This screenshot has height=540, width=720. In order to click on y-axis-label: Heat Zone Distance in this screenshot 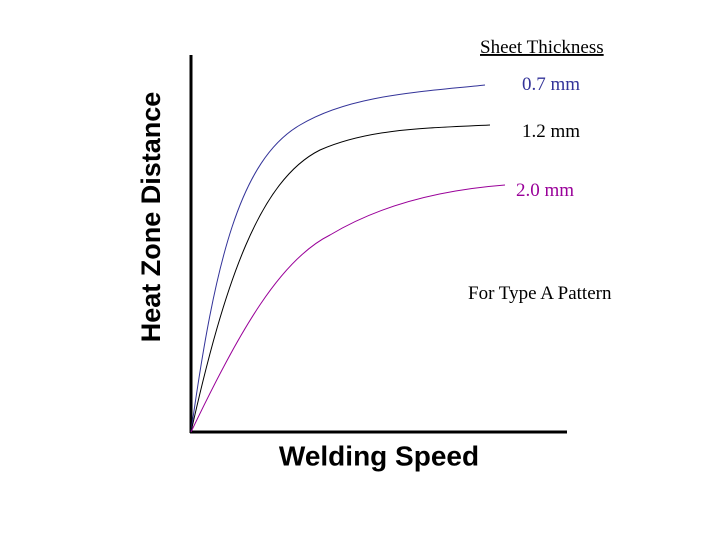, I will do `click(151, 217)`.